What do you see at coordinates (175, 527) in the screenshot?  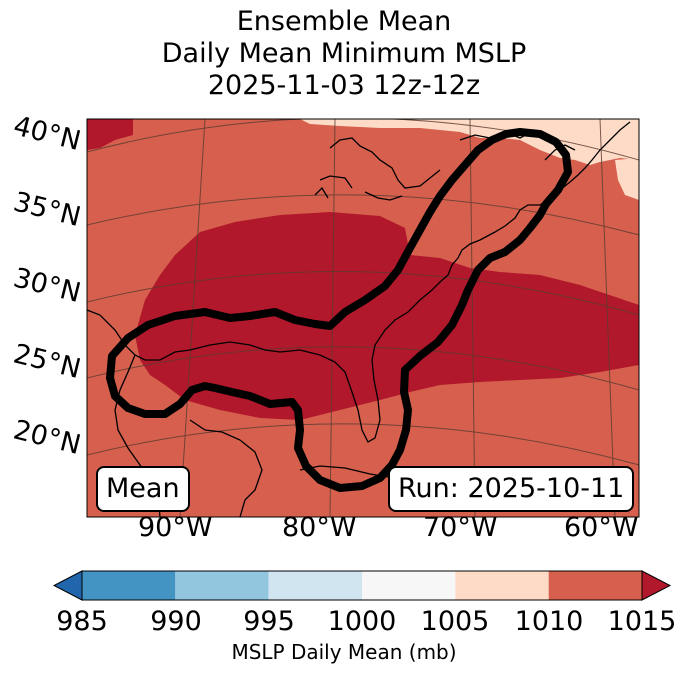 I see `lon-label-90w: 90°W` at bounding box center [175, 527].